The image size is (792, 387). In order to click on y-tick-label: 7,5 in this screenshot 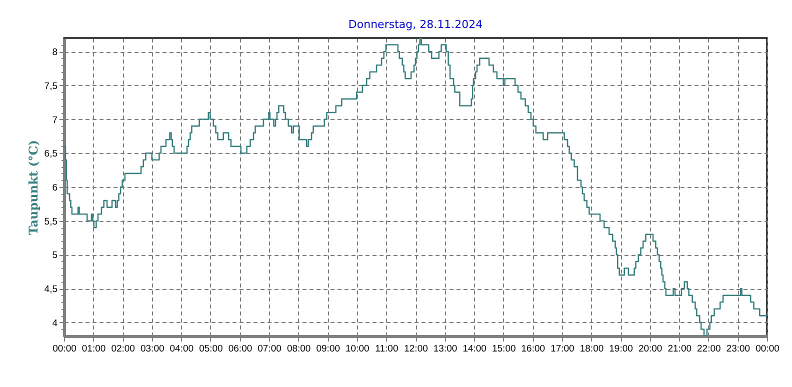, I will do `click(51, 86)`.